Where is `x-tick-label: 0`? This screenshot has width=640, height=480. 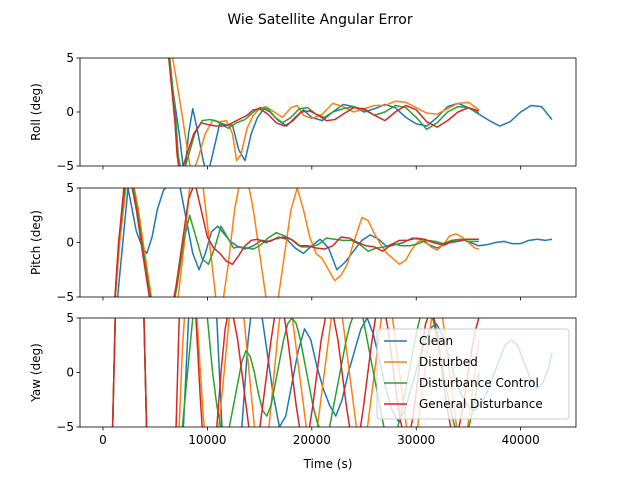 x-tick-label: 0 is located at coordinates (103, 440).